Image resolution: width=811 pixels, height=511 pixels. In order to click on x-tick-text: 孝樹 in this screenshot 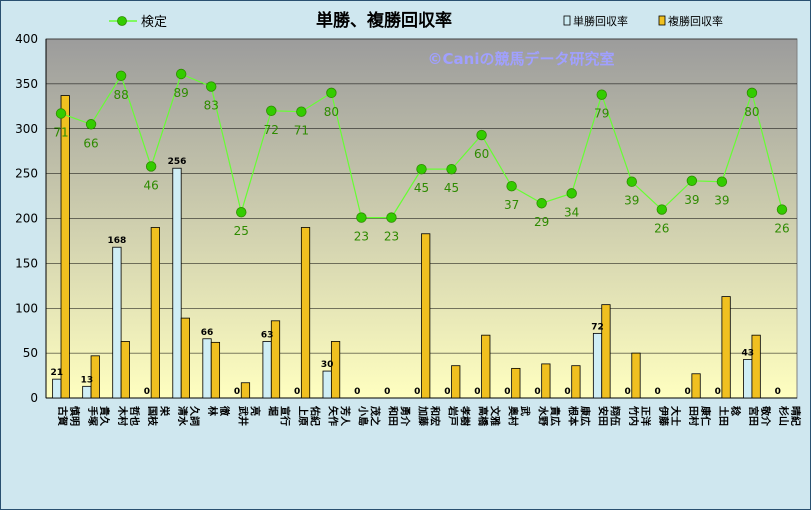, I will do `click(465, 415)`.